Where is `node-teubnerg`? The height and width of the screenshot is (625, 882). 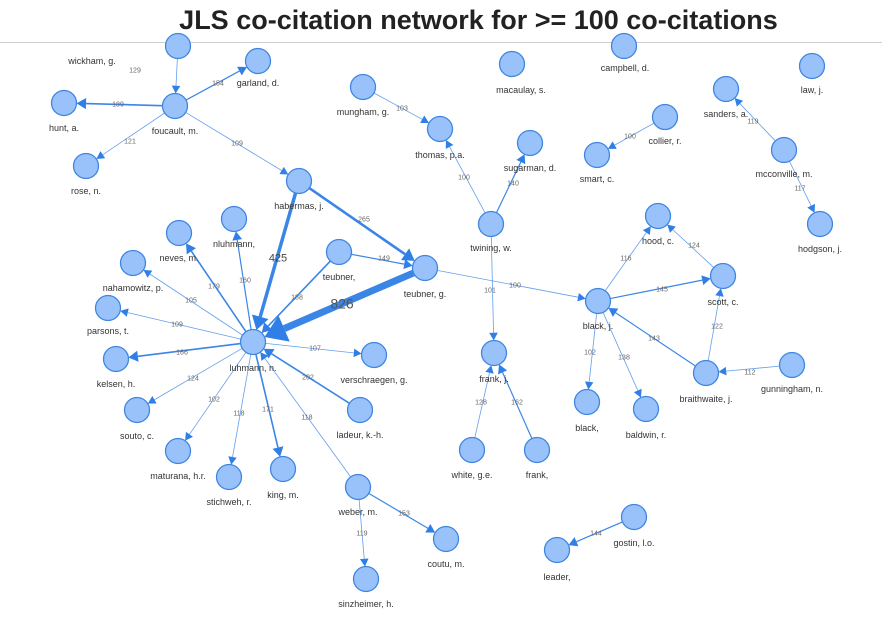
node-teubnerg is located at coordinates (425, 268).